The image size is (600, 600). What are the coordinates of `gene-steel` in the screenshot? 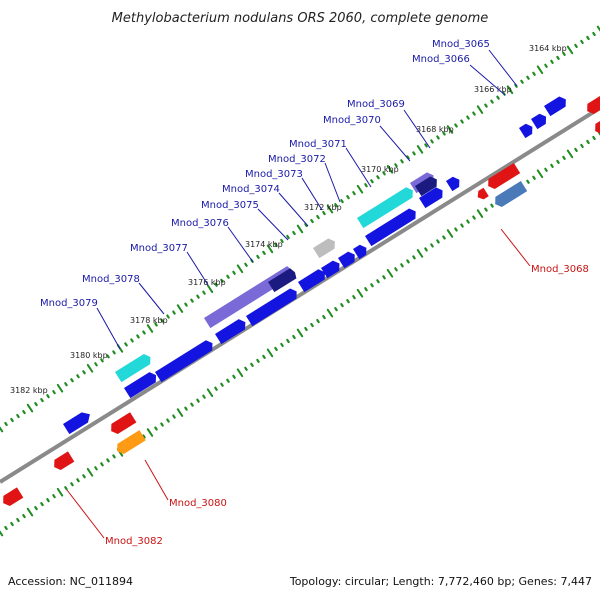 It's located at (510, 194).